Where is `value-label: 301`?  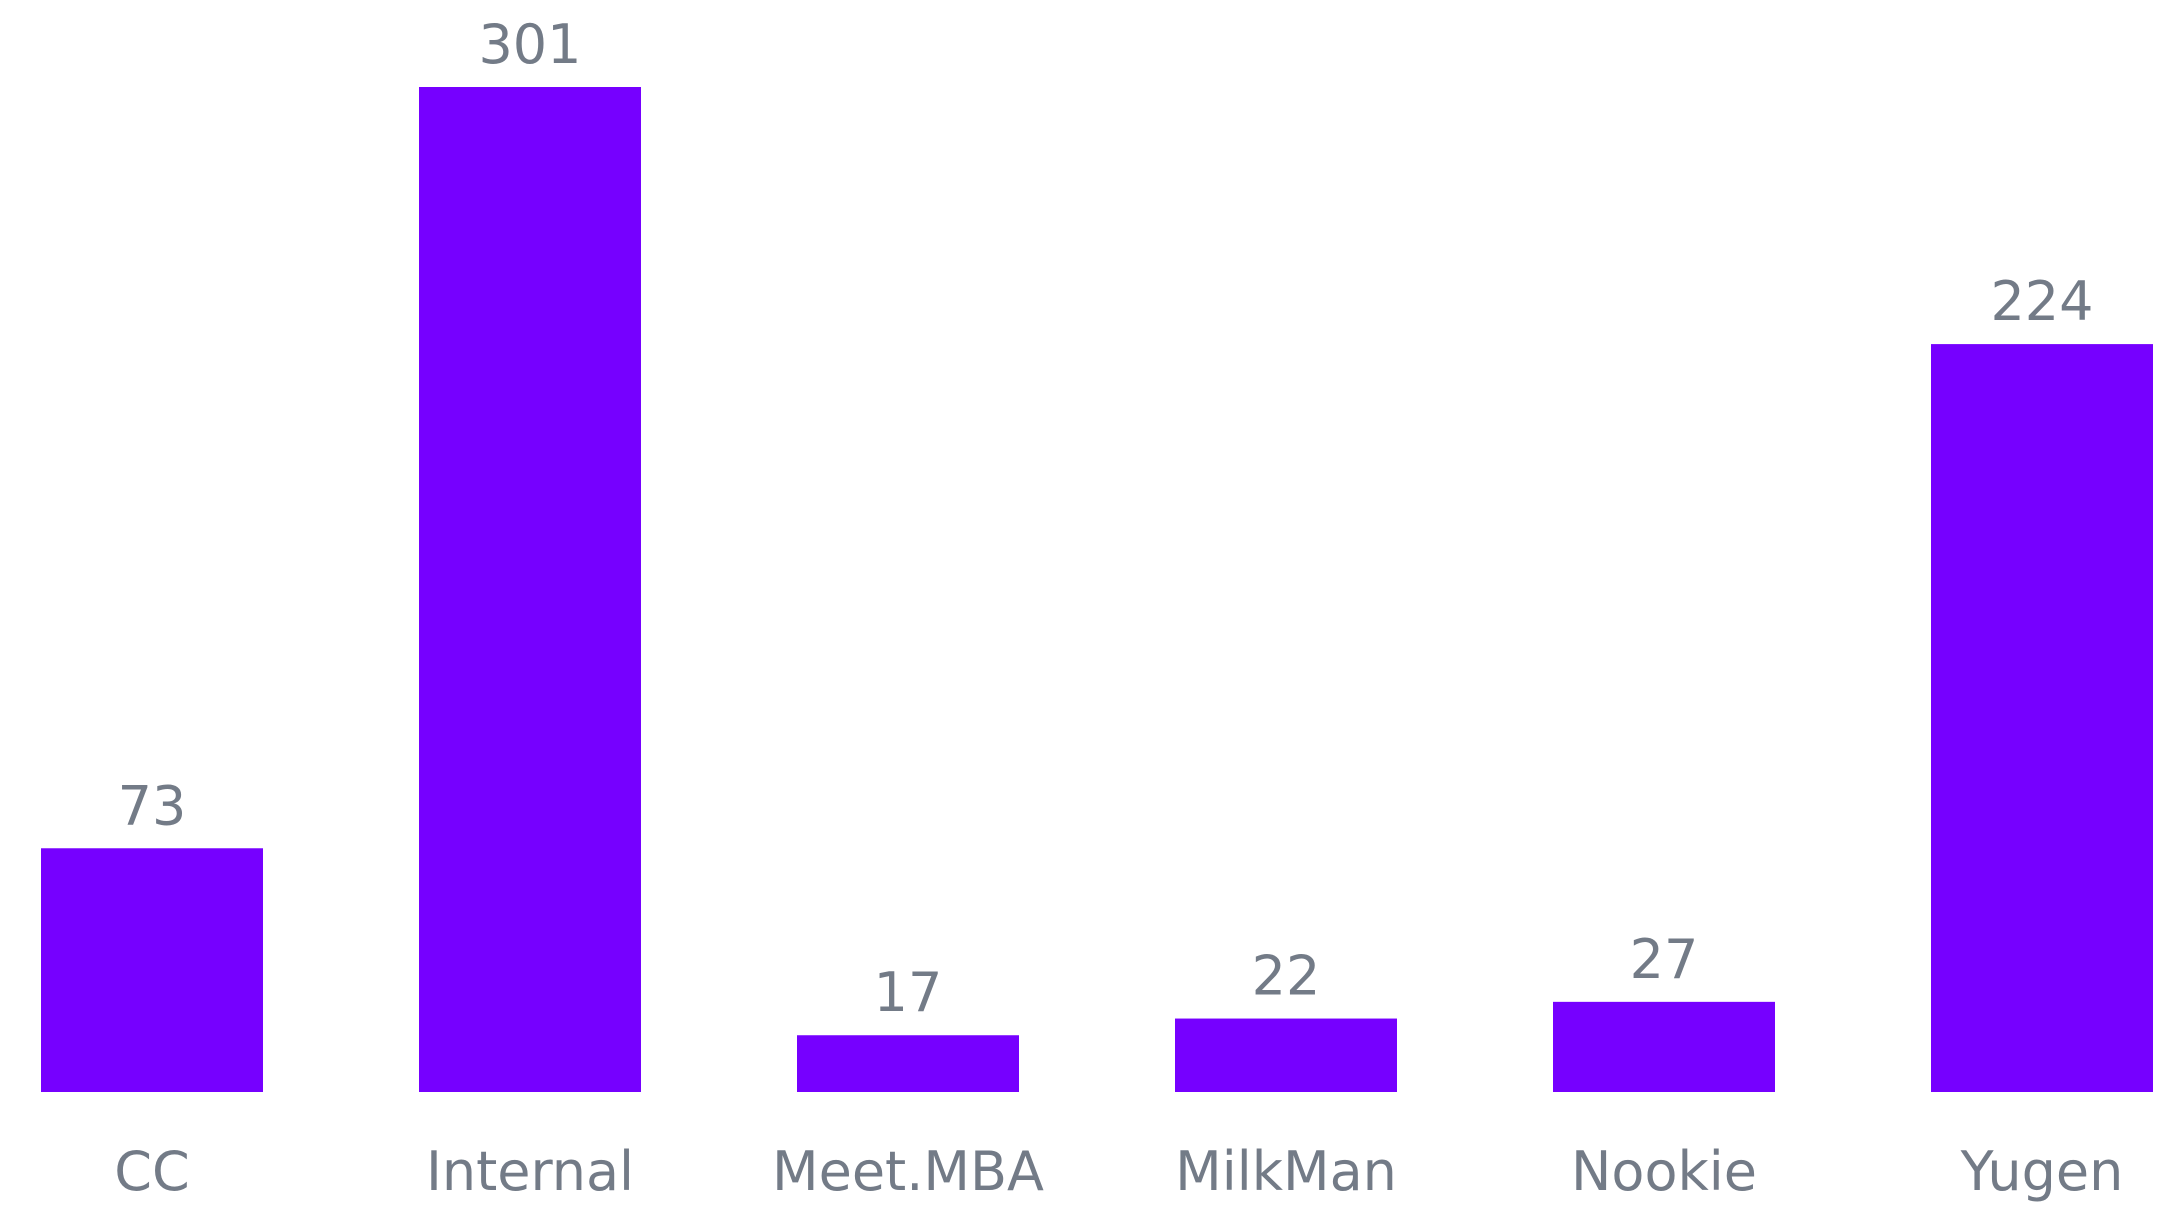
value-label: 301 is located at coordinates (529, 44).